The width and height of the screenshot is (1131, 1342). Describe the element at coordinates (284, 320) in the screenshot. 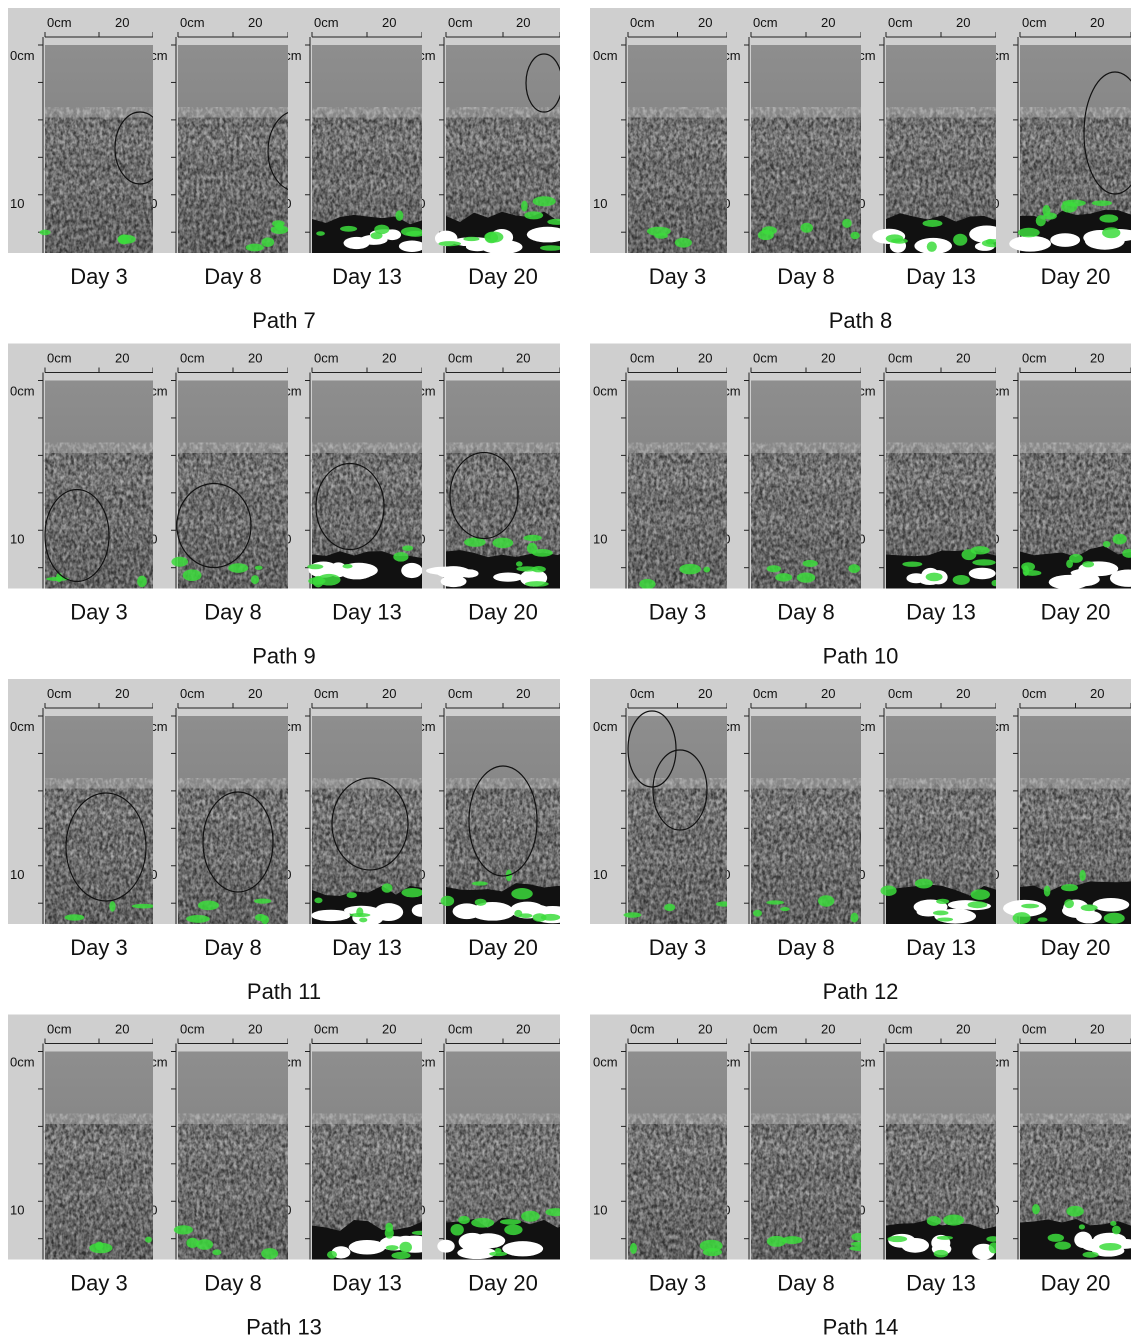

I see `path-title: Path 7` at that location.